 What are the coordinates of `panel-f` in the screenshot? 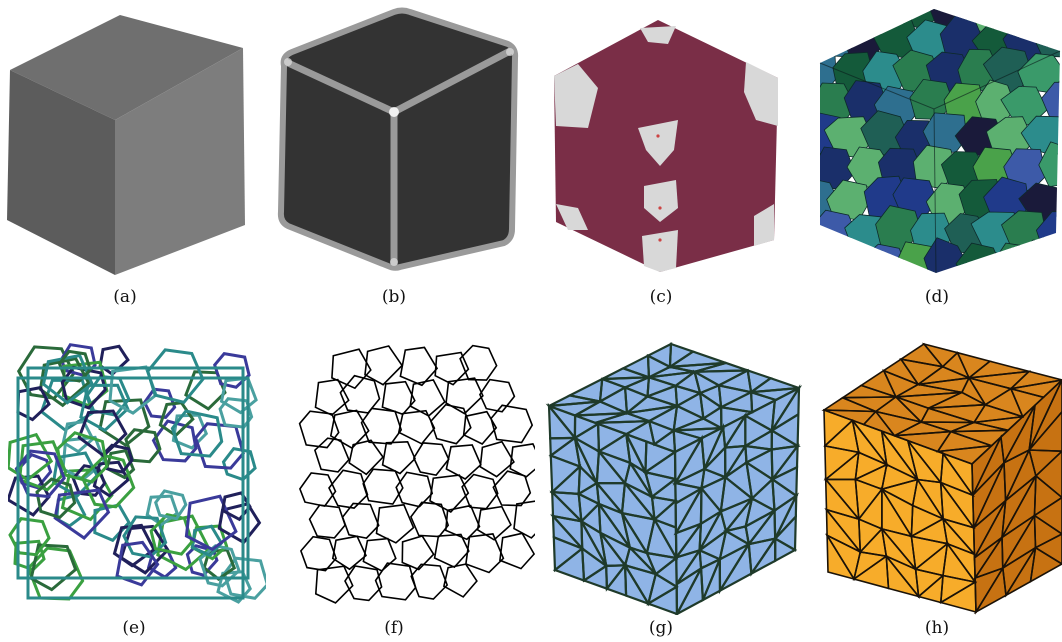 It's located at (410, 474).